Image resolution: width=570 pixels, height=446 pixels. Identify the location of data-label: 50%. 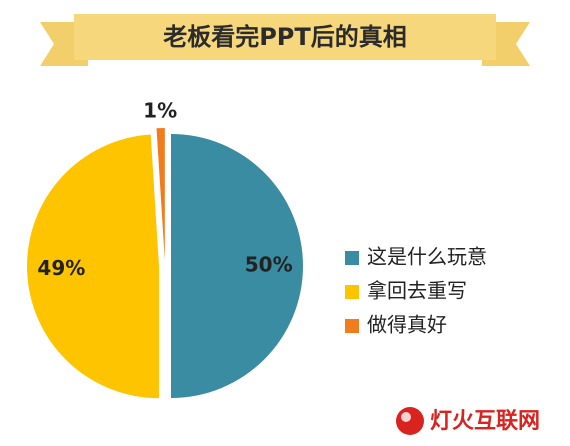
(269, 265).